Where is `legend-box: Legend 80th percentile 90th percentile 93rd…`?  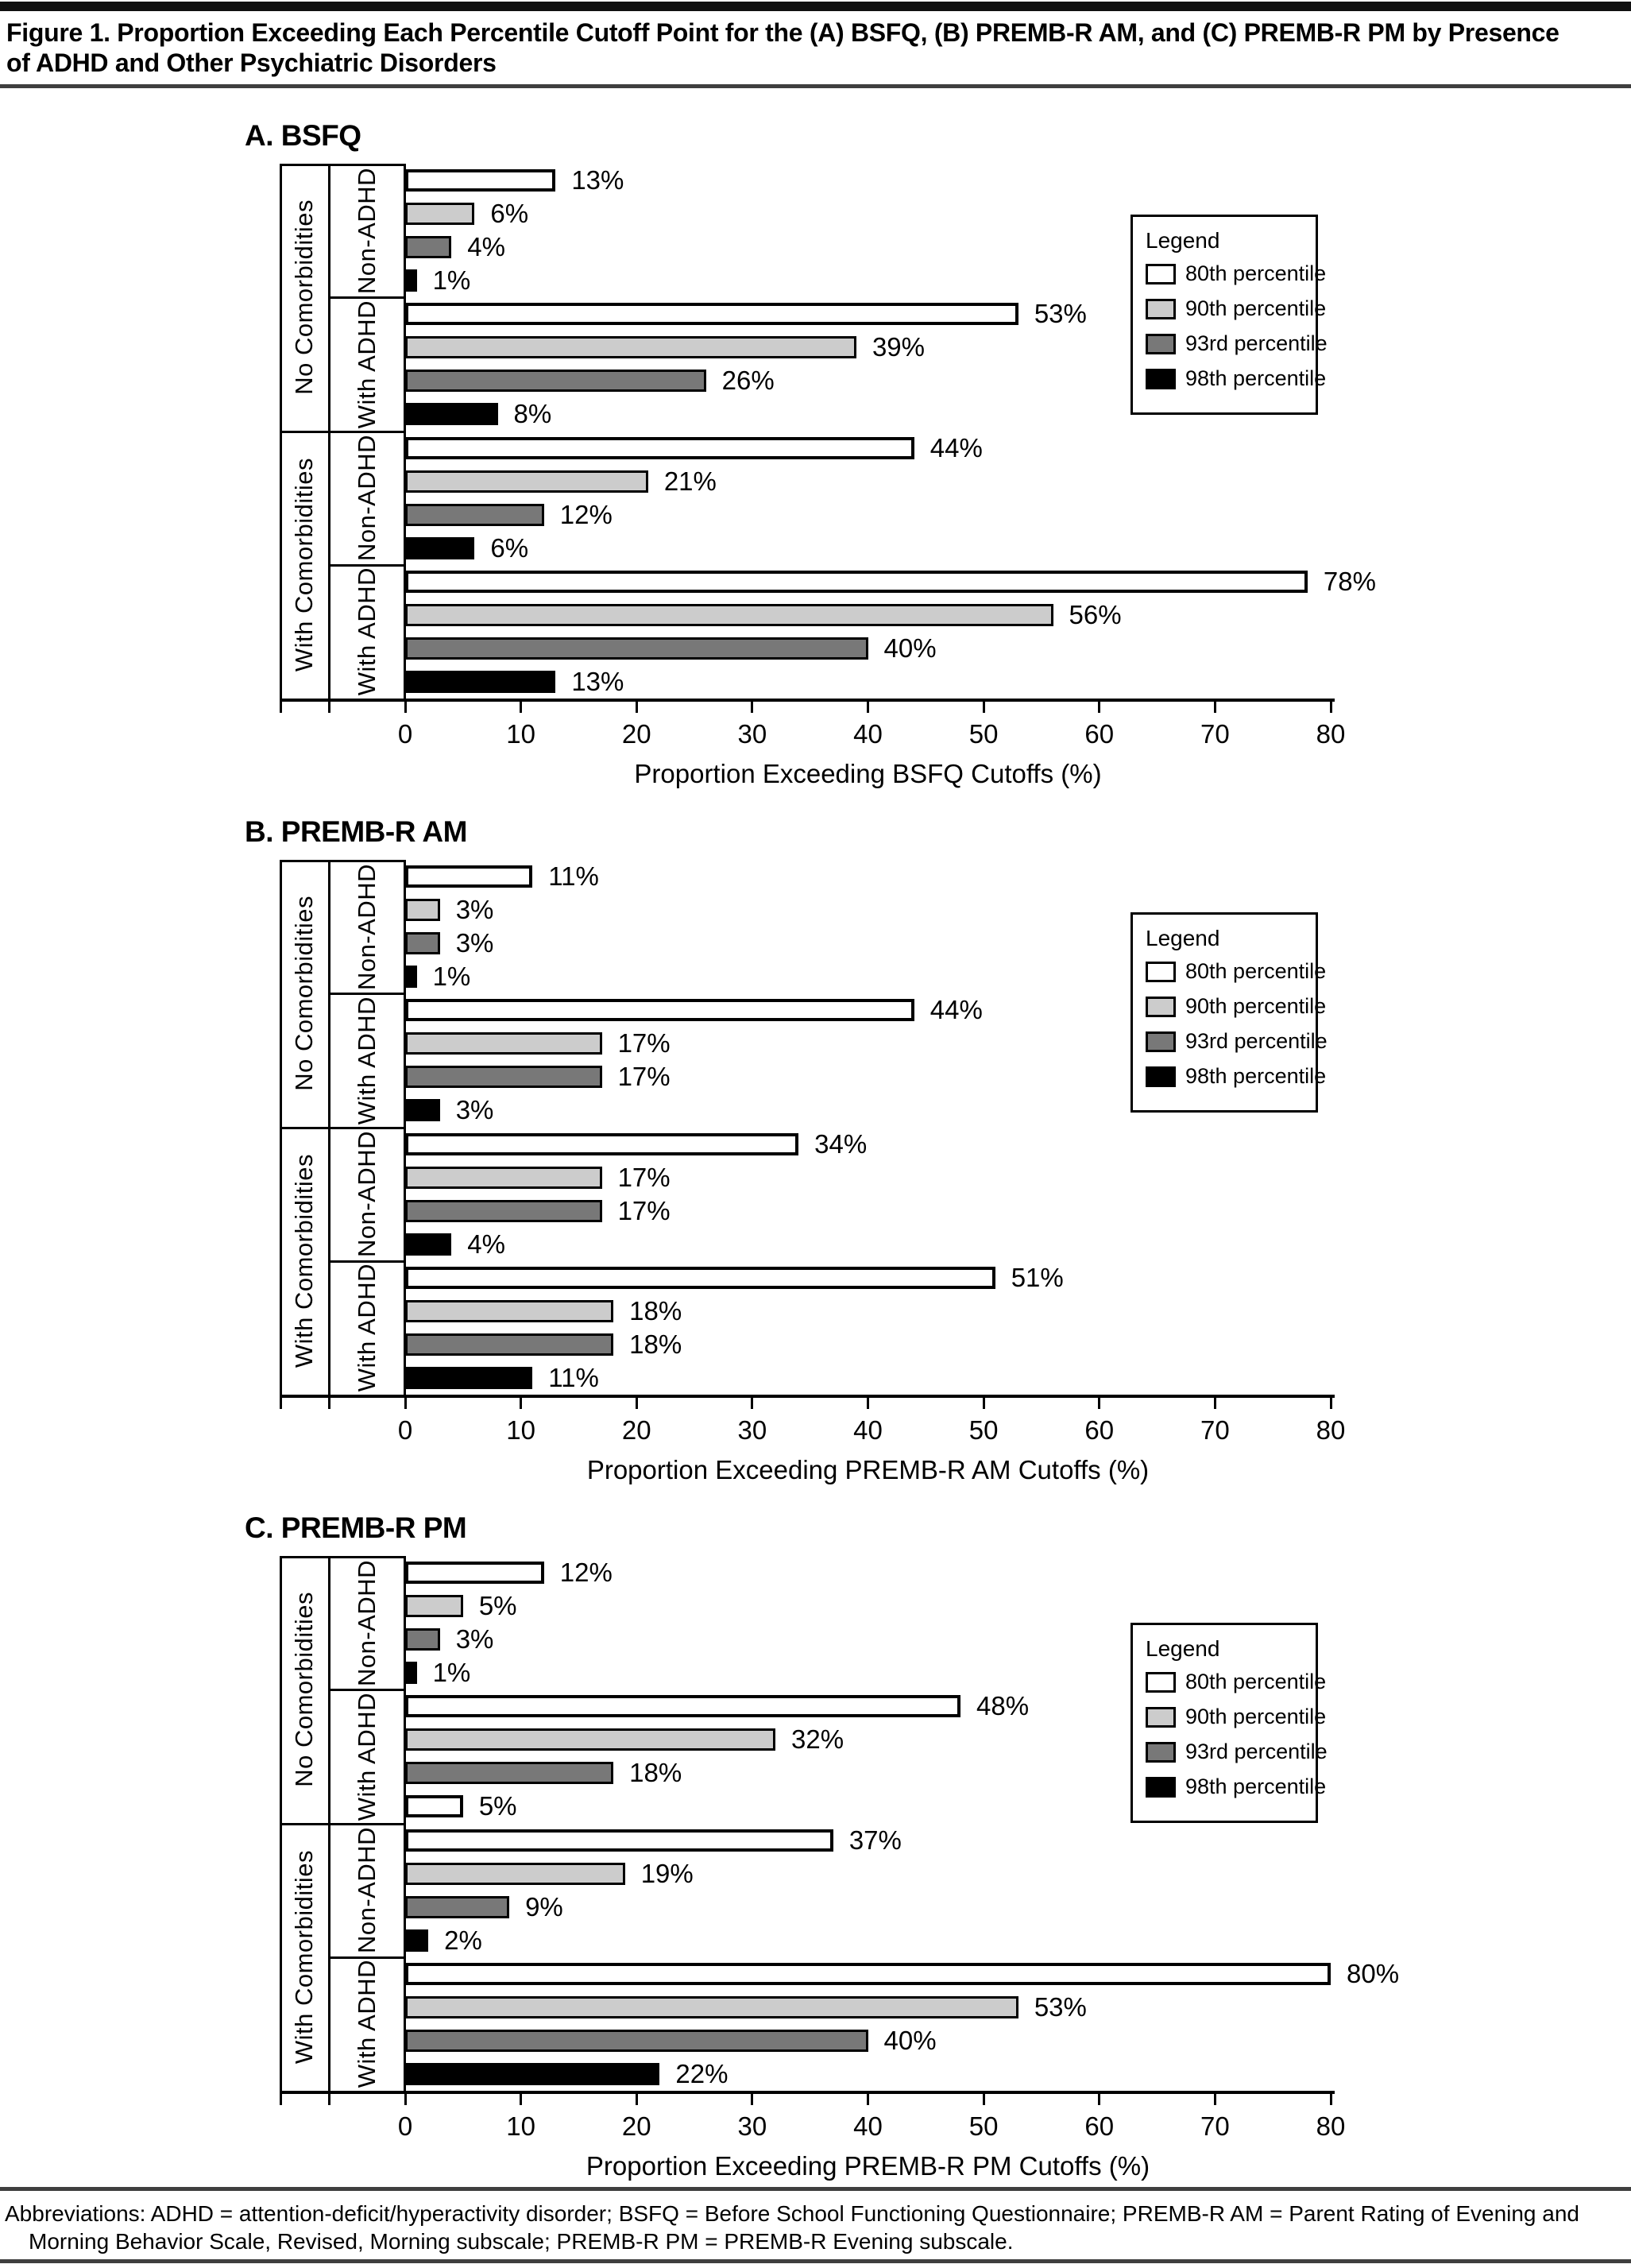 legend-box: Legend 80th percentile 90th percentile 93rd… is located at coordinates (1229, 1012).